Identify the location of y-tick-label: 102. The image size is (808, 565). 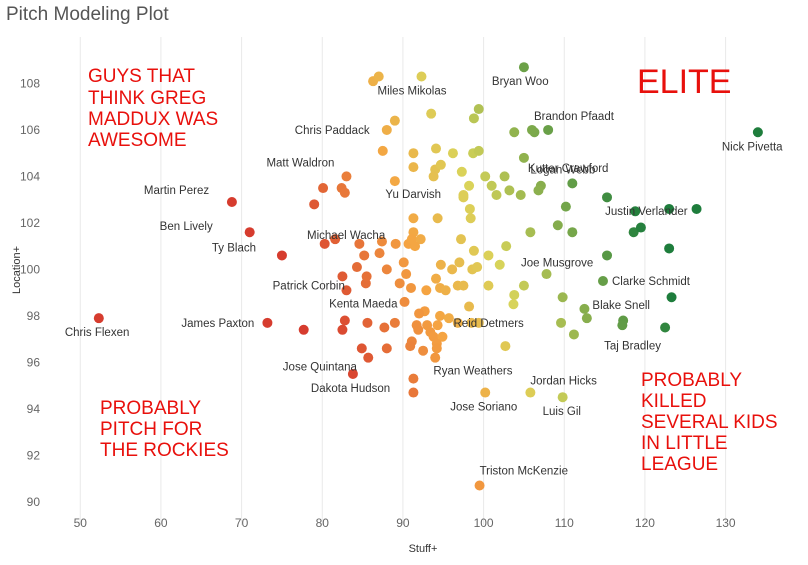
(30, 223).